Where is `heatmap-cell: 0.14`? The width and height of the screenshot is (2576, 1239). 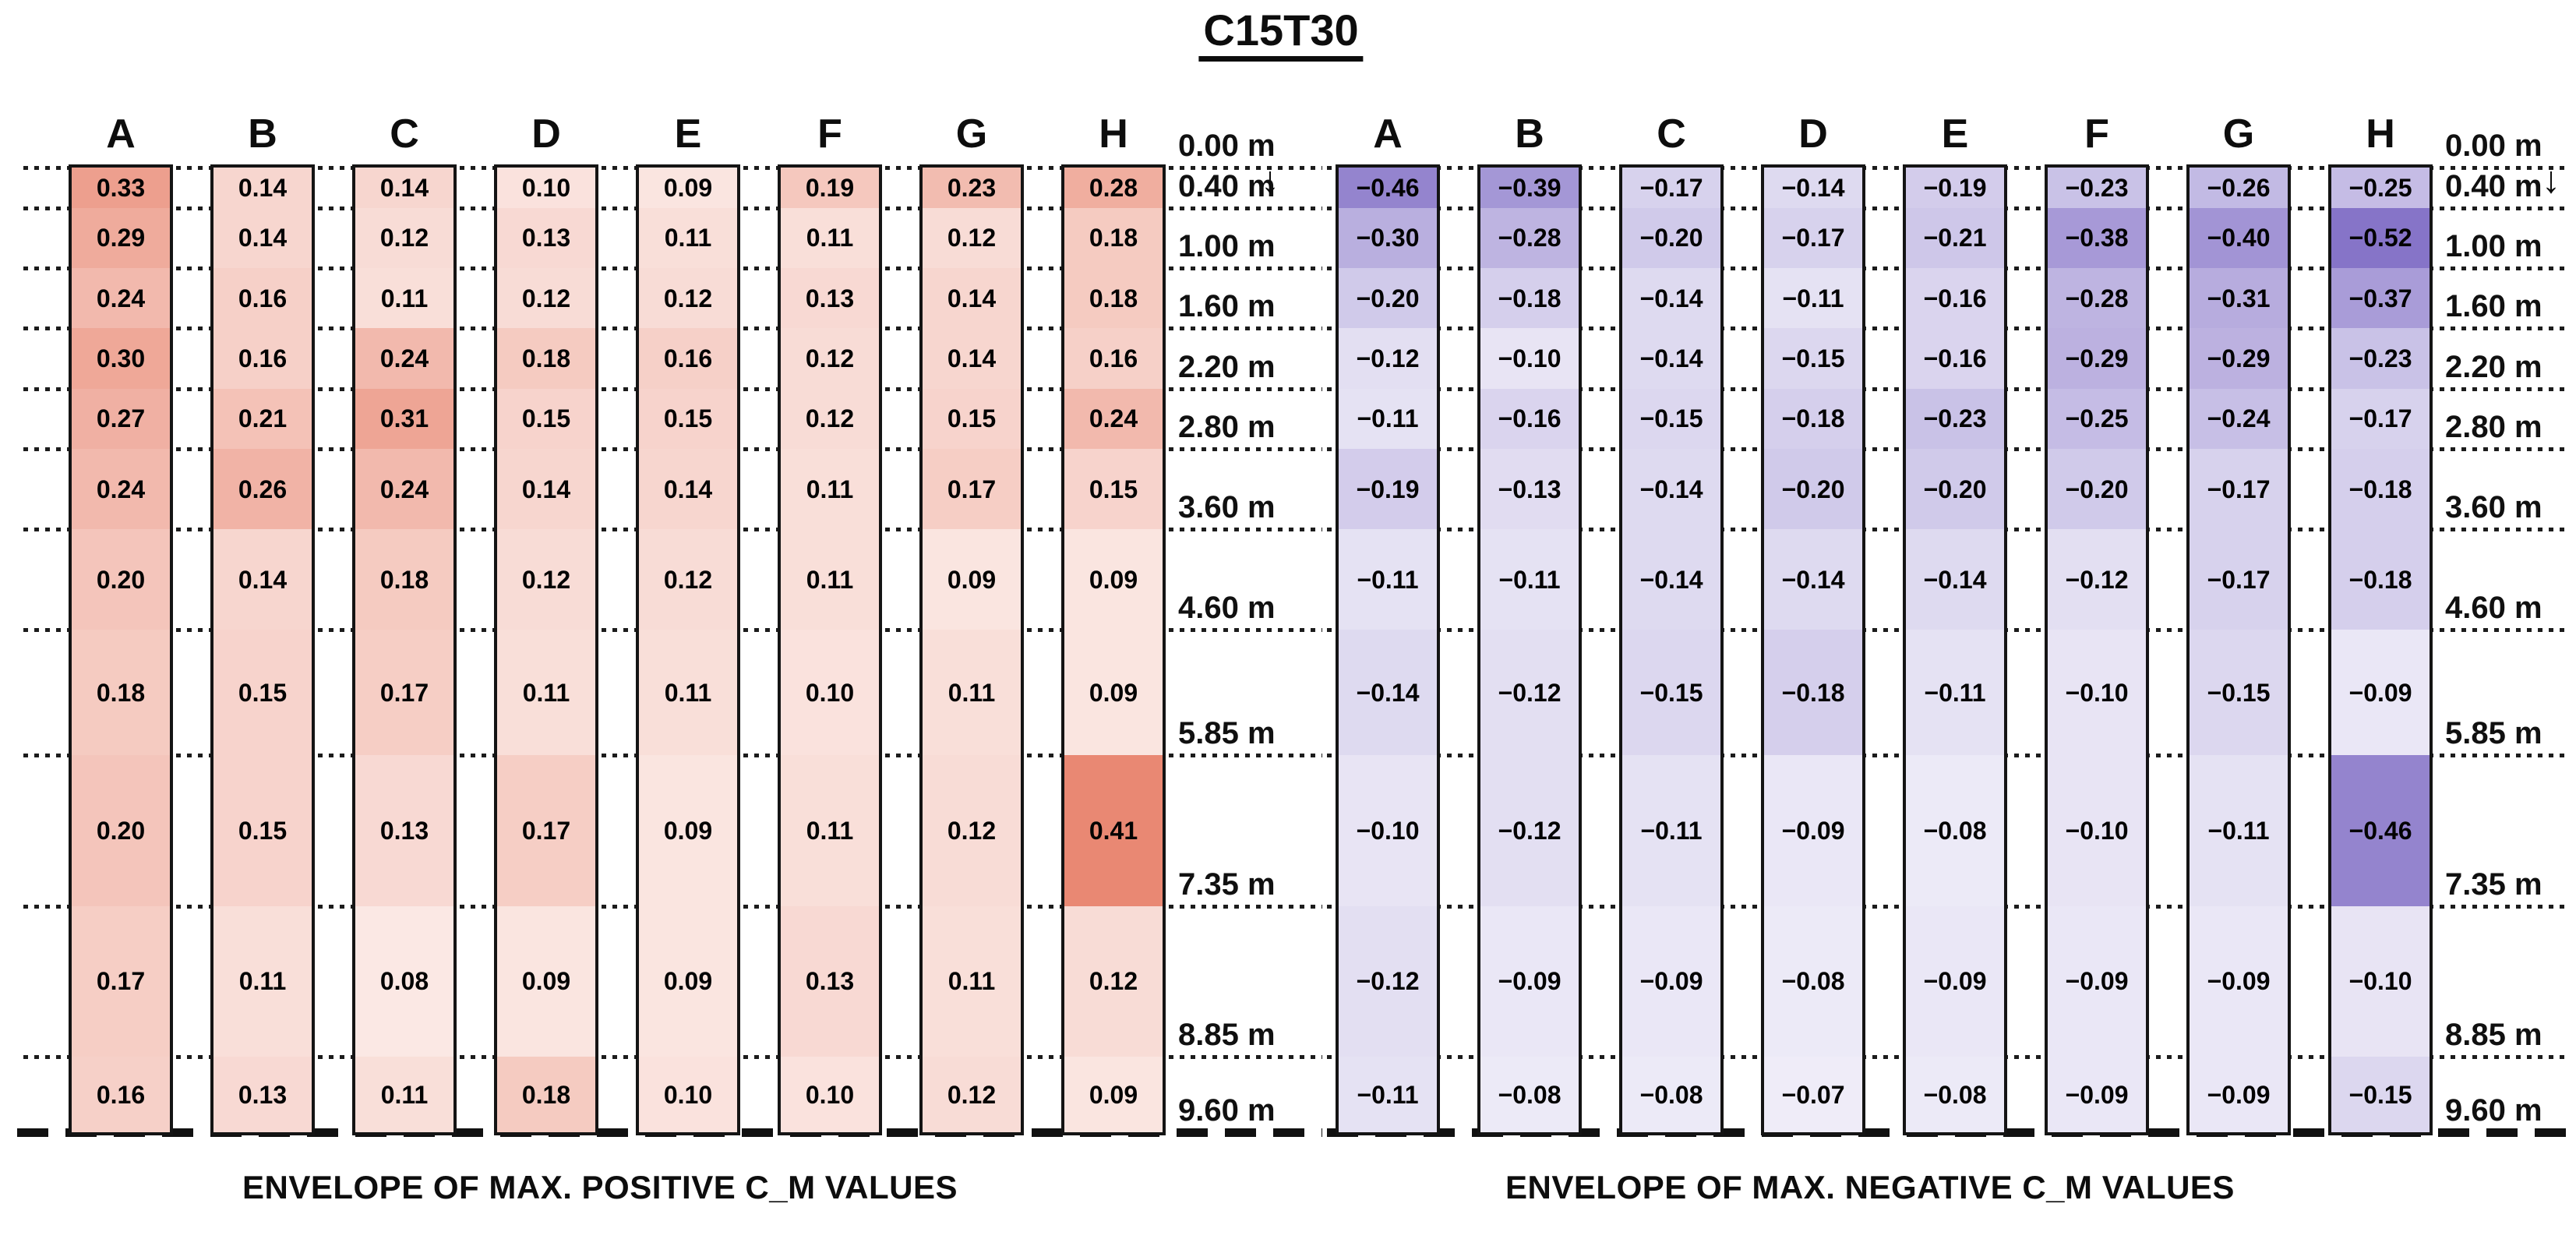 heatmap-cell: 0.14 is located at coordinates (262, 580).